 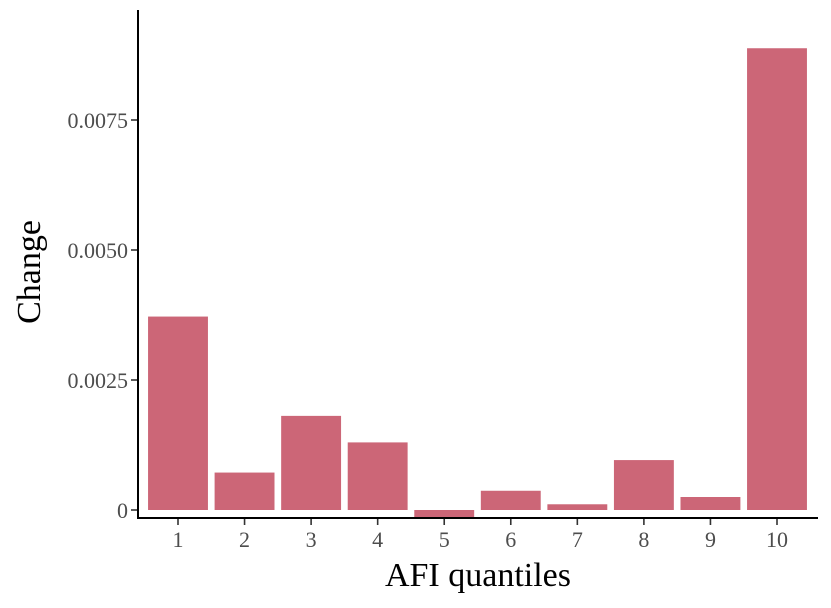 What do you see at coordinates (377, 539) in the screenshot?
I see `x-tick-label: 4` at bounding box center [377, 539].